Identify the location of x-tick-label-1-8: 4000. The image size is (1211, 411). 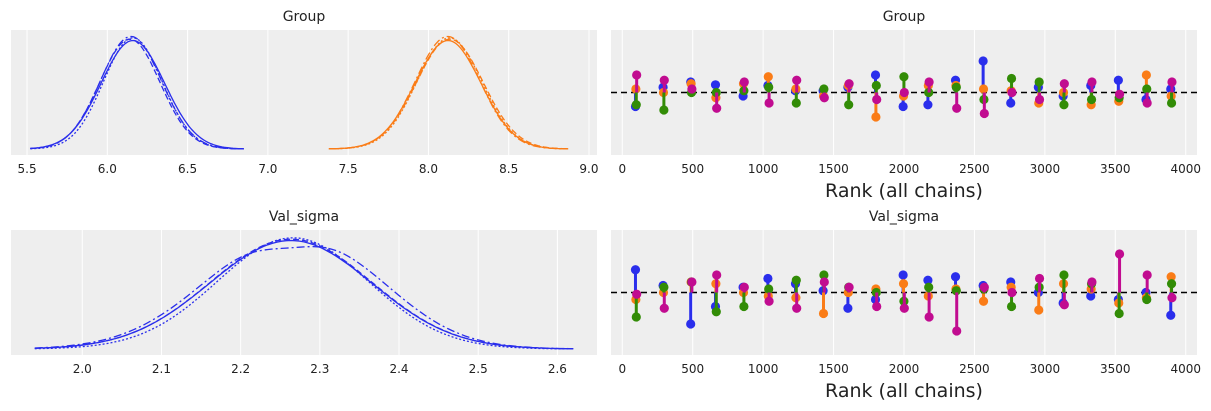
(1185, 169).